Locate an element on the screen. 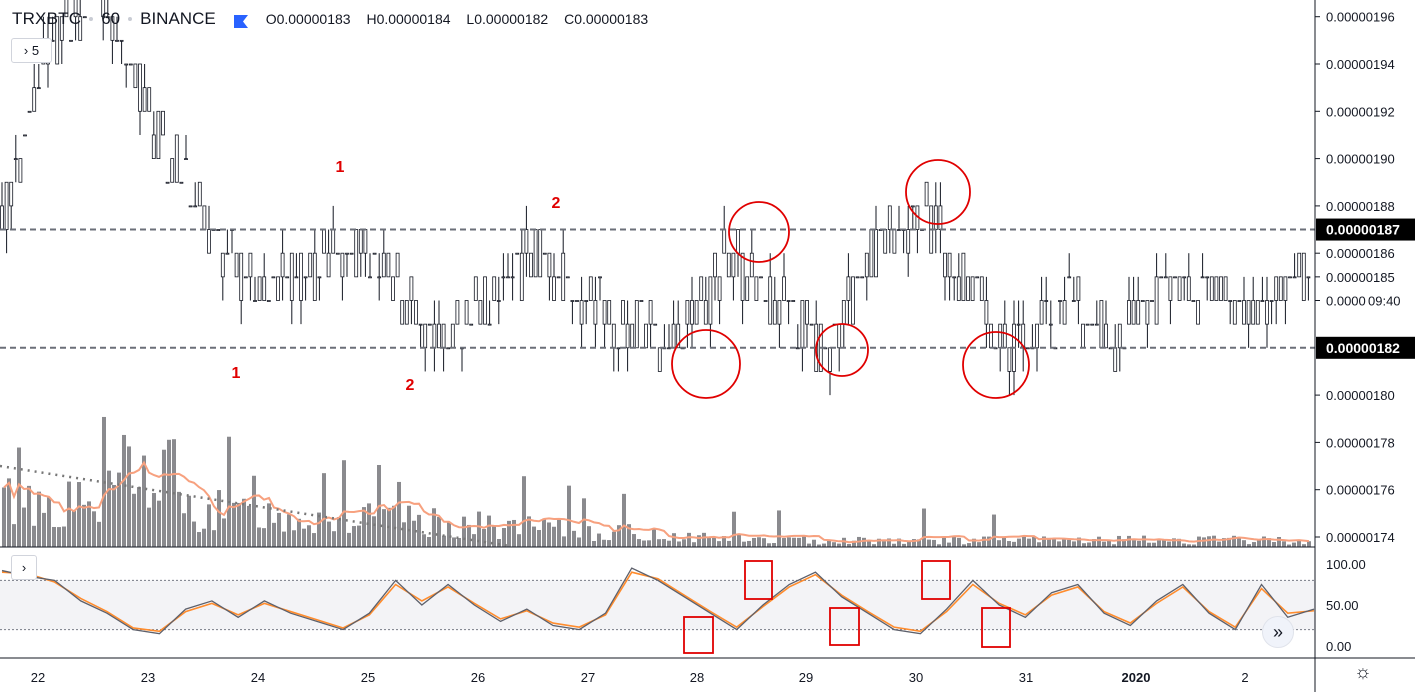 Image resolution: width=1415 pixels, height=692 pixels. support-label: 0.00000182 is located at coordinates (1363, 348).